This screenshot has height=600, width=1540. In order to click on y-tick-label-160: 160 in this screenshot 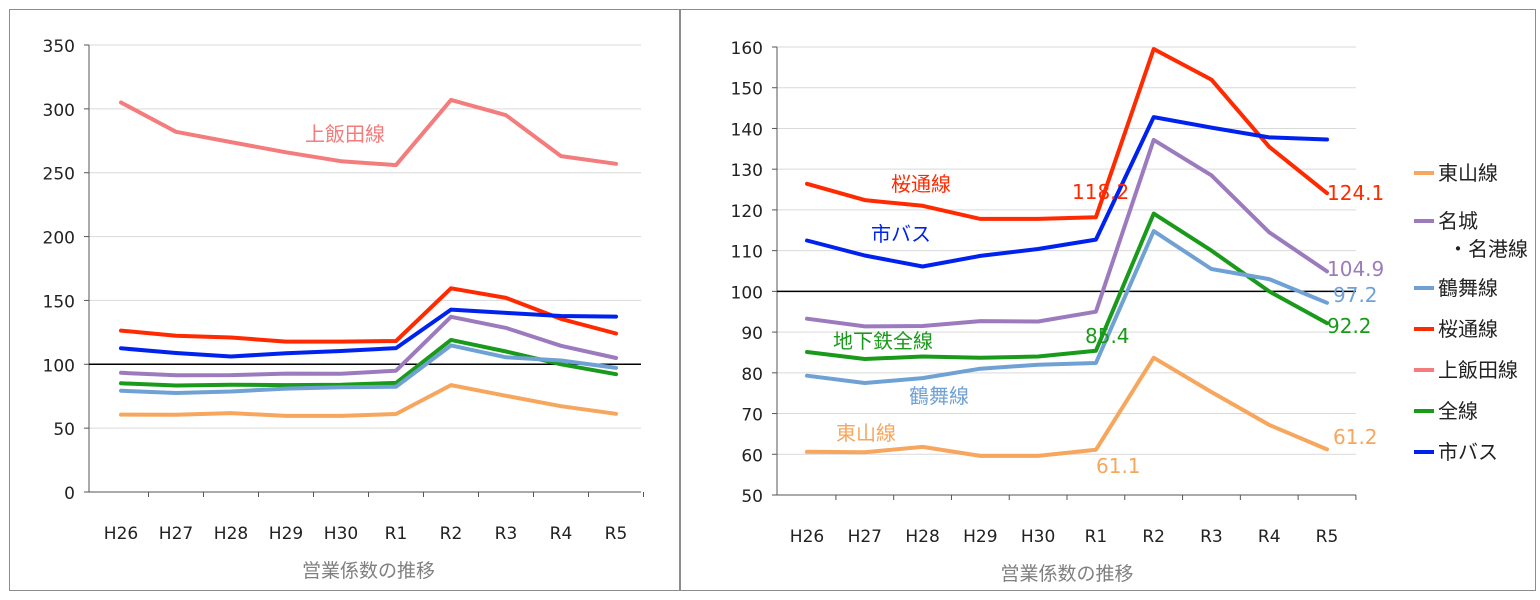, I will do `click(747, 49)`.